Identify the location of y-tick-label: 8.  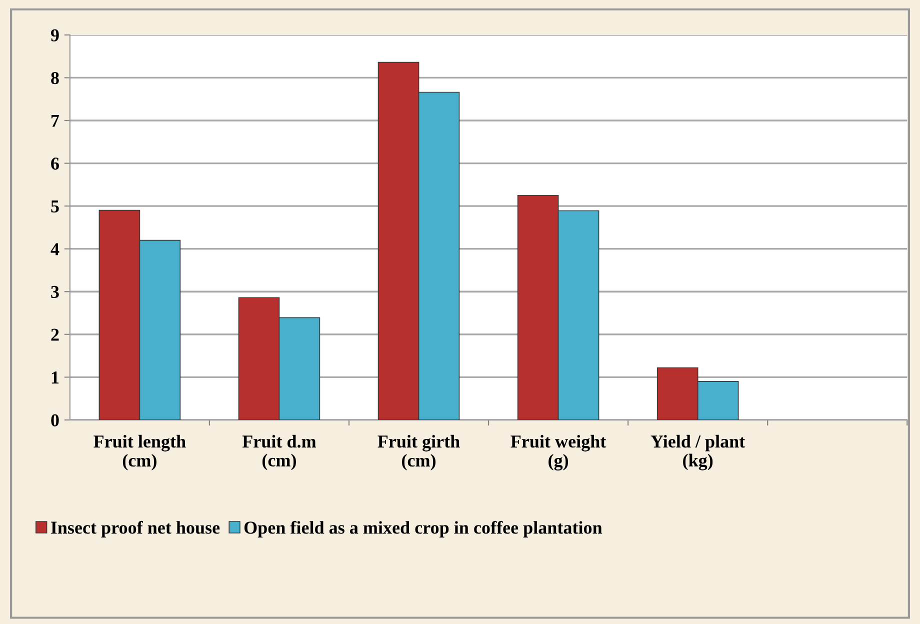
(55, 78).